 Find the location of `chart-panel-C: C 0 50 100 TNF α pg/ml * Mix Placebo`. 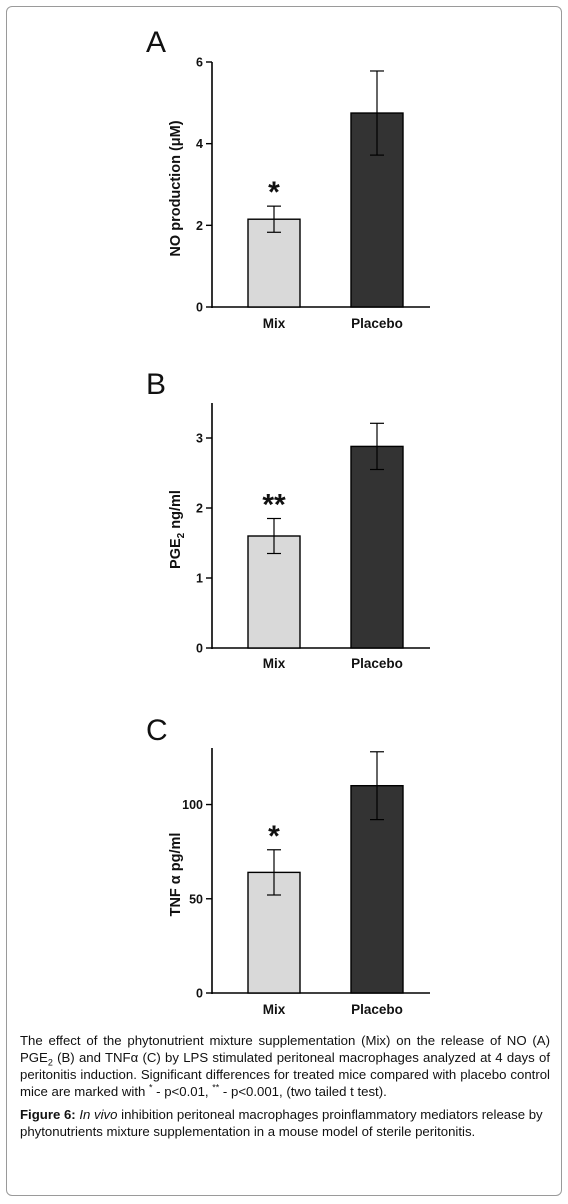

chart-panel-C: C 0 50 100 TNF α pg/ml * Mix Placebo is located at coordinates (288, 865).